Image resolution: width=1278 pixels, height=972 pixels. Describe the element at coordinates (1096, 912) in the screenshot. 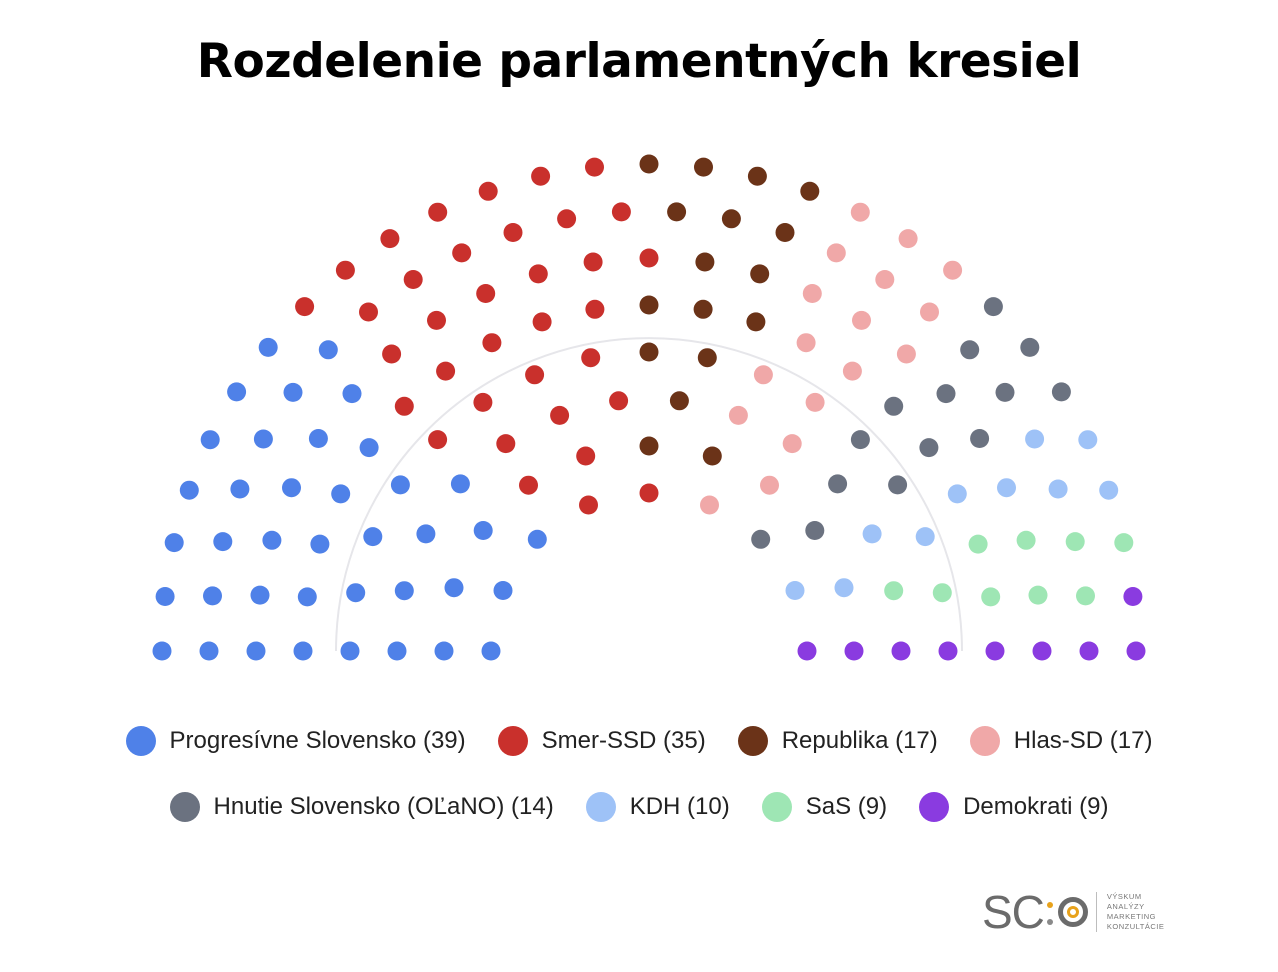

I see `logo-divider` at that location.